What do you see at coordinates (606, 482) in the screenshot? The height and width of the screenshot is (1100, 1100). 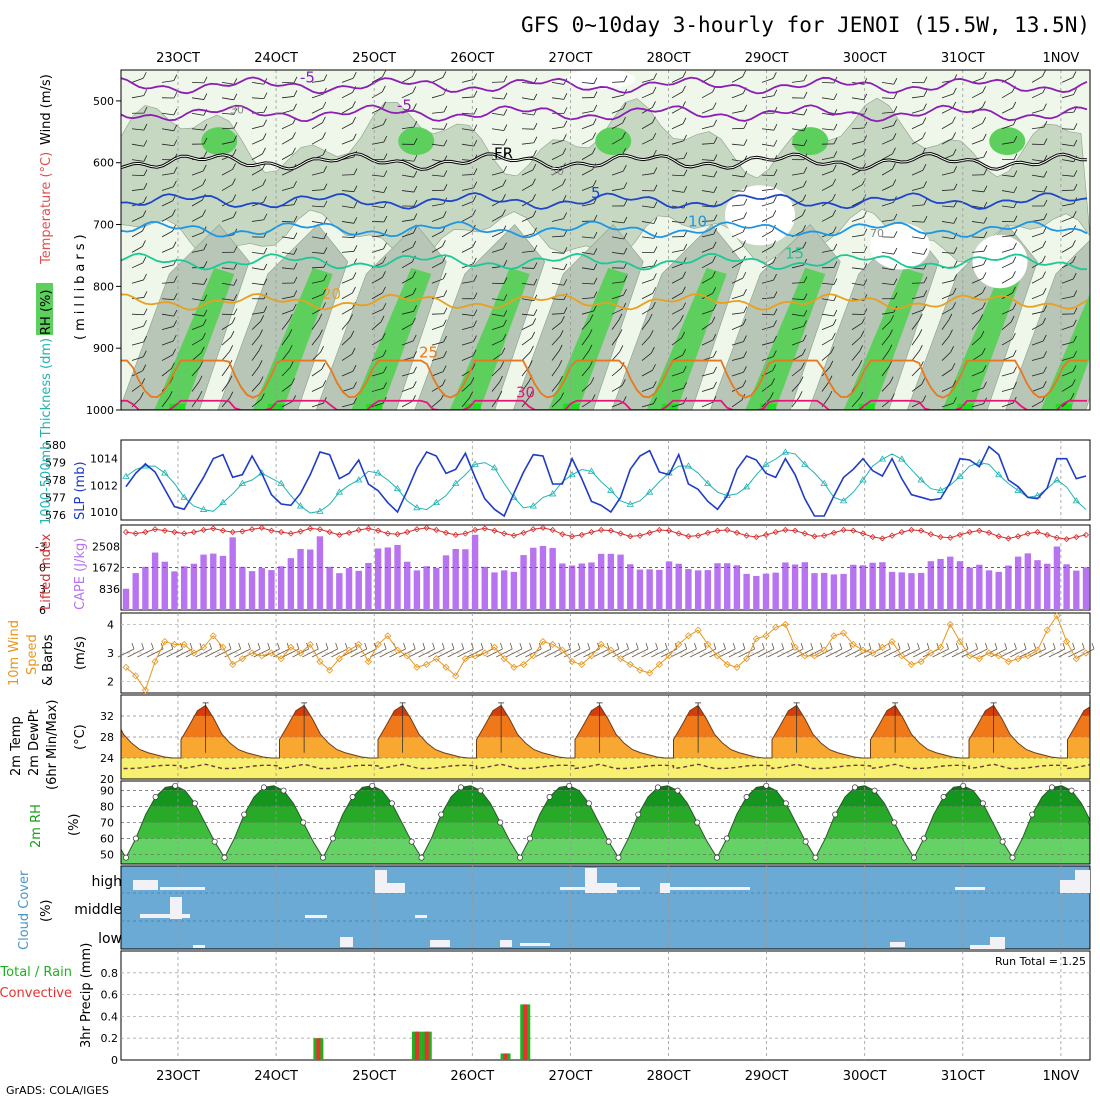 I see `thickness-line` at bounding box center [606, 482].